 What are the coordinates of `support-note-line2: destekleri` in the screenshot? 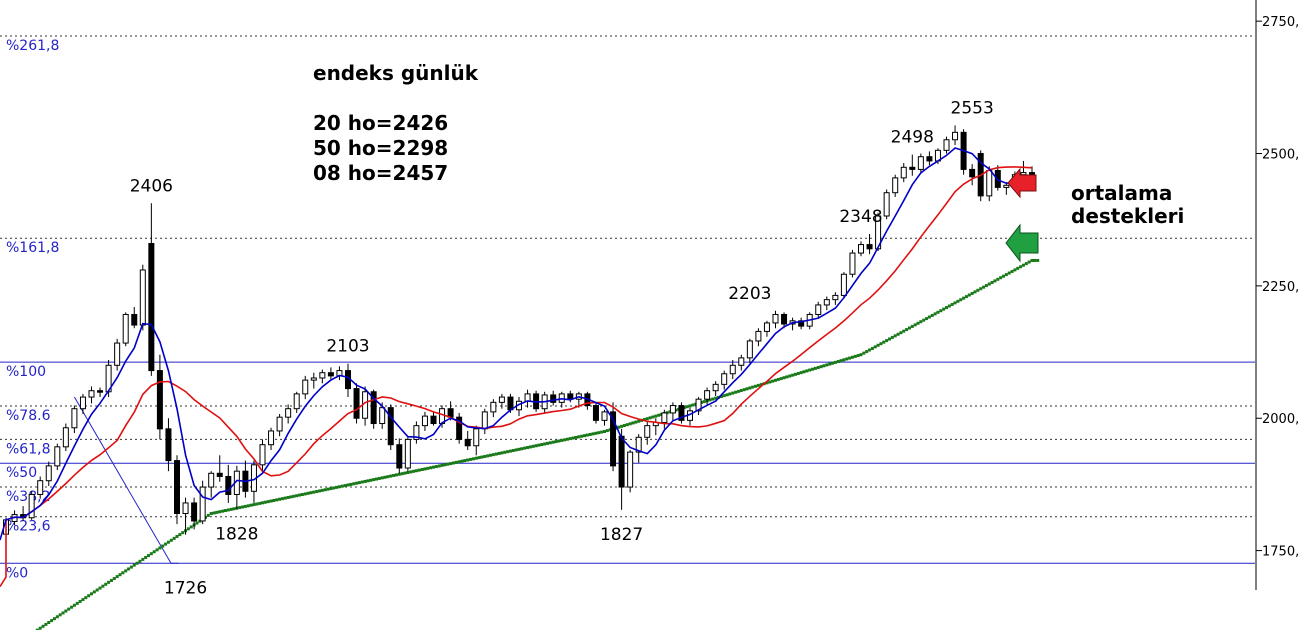 It's located at (1127, 216).